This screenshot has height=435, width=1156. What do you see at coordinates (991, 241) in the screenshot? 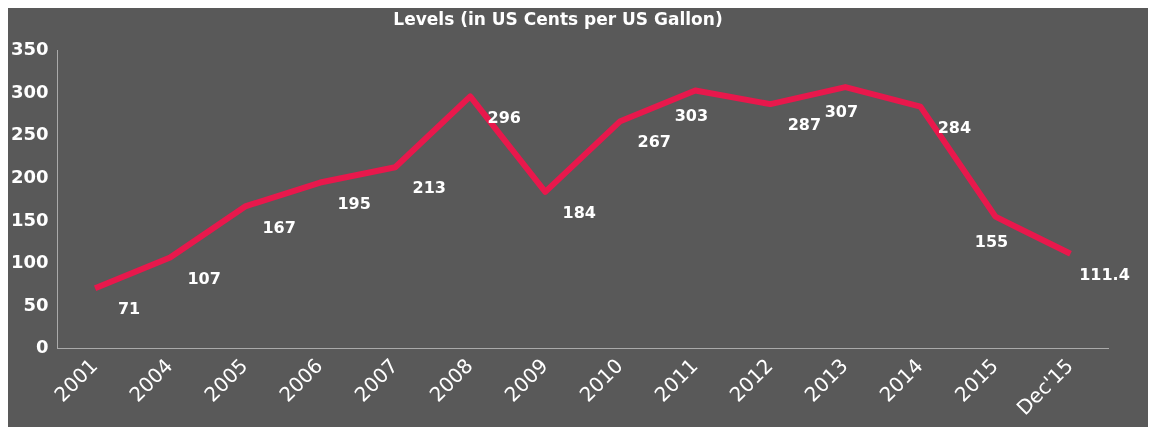
I see `data-label: 155` at bounding box center [991, 241].